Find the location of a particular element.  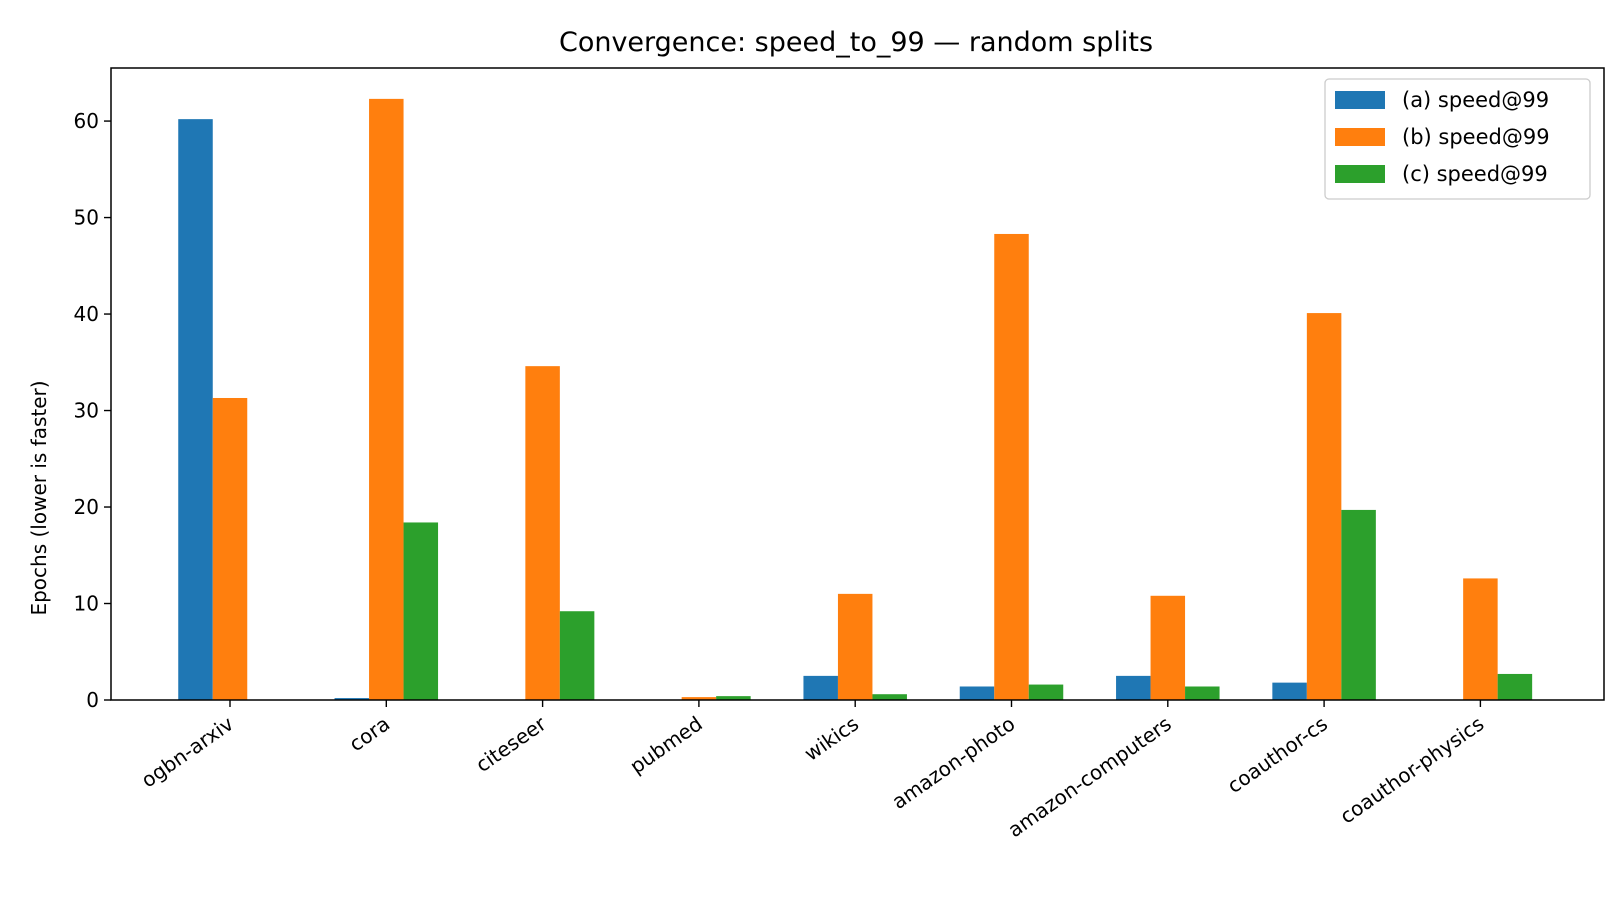

x-tick-label: amazon-photo is located at coordinates (953, 762).